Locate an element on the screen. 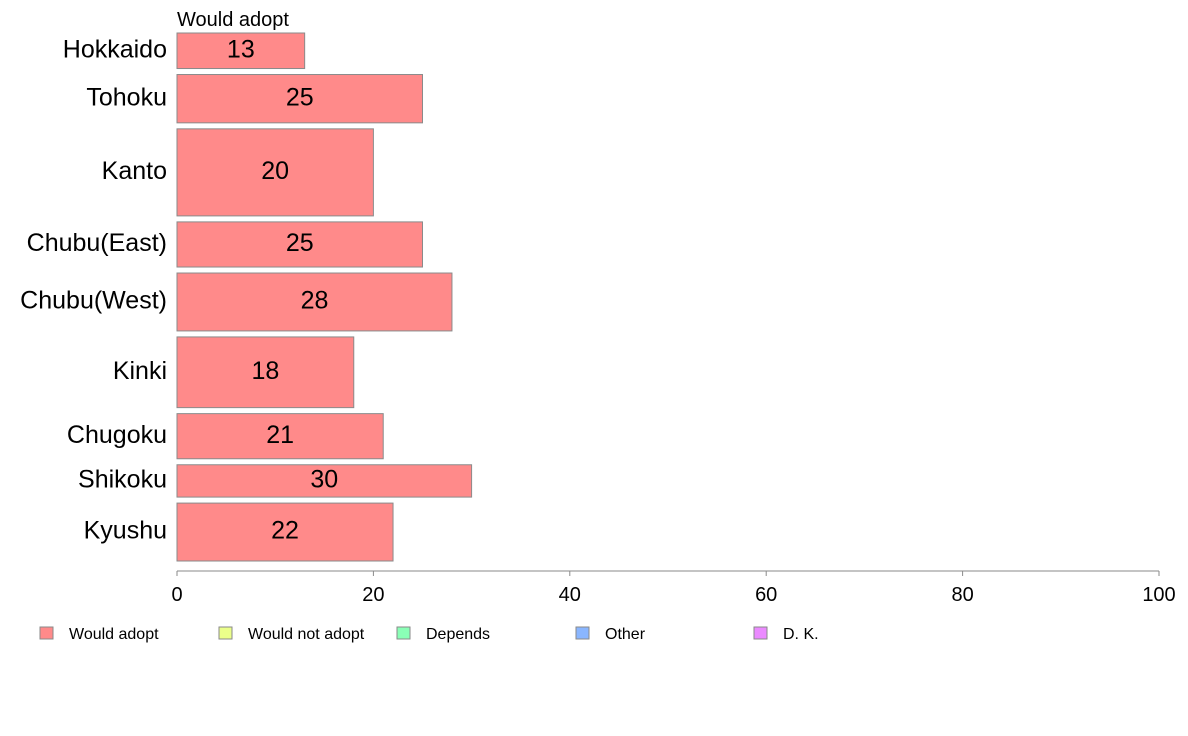  legend-label-would-not-adopt: Would not adopt is located at coordinates (306, 634).